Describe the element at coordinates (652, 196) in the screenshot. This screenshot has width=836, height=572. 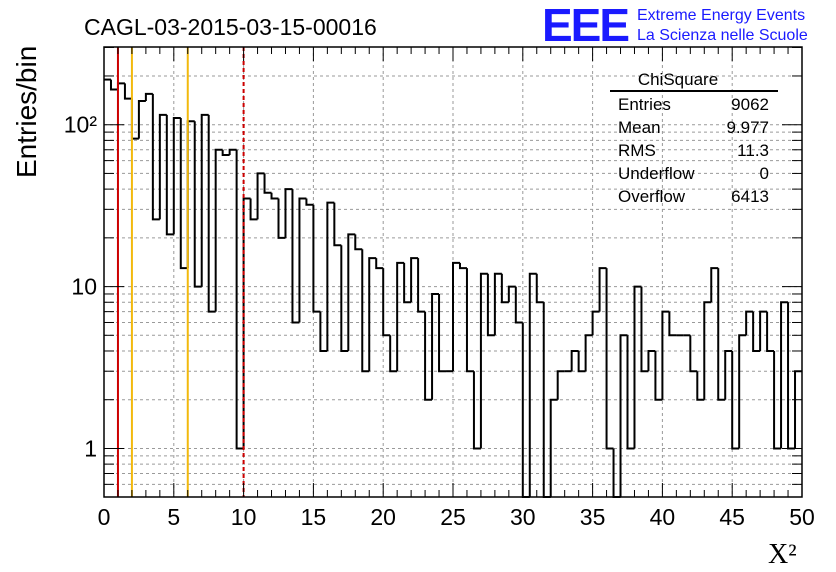
I see `stats-label: Overflow` at that location.